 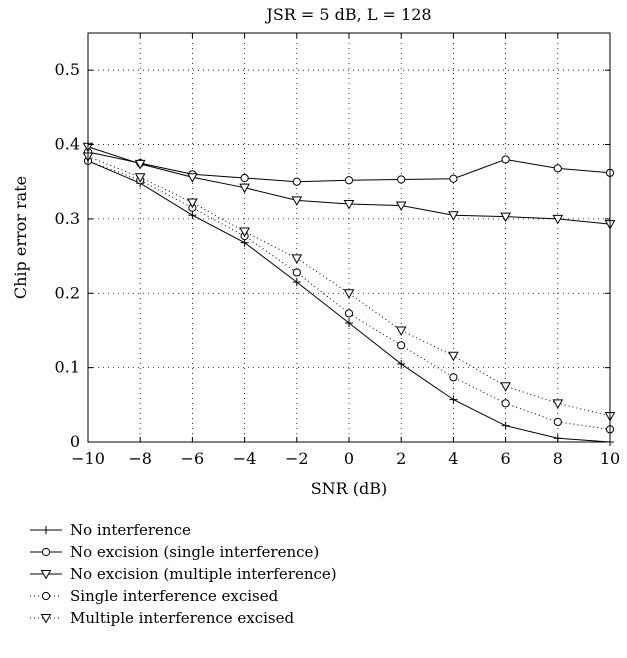 What do you see at coordinates (203, 574) in the screenshot?
I see `legend-label: No excision (multiple interference)` at bounding box center [203, 574].